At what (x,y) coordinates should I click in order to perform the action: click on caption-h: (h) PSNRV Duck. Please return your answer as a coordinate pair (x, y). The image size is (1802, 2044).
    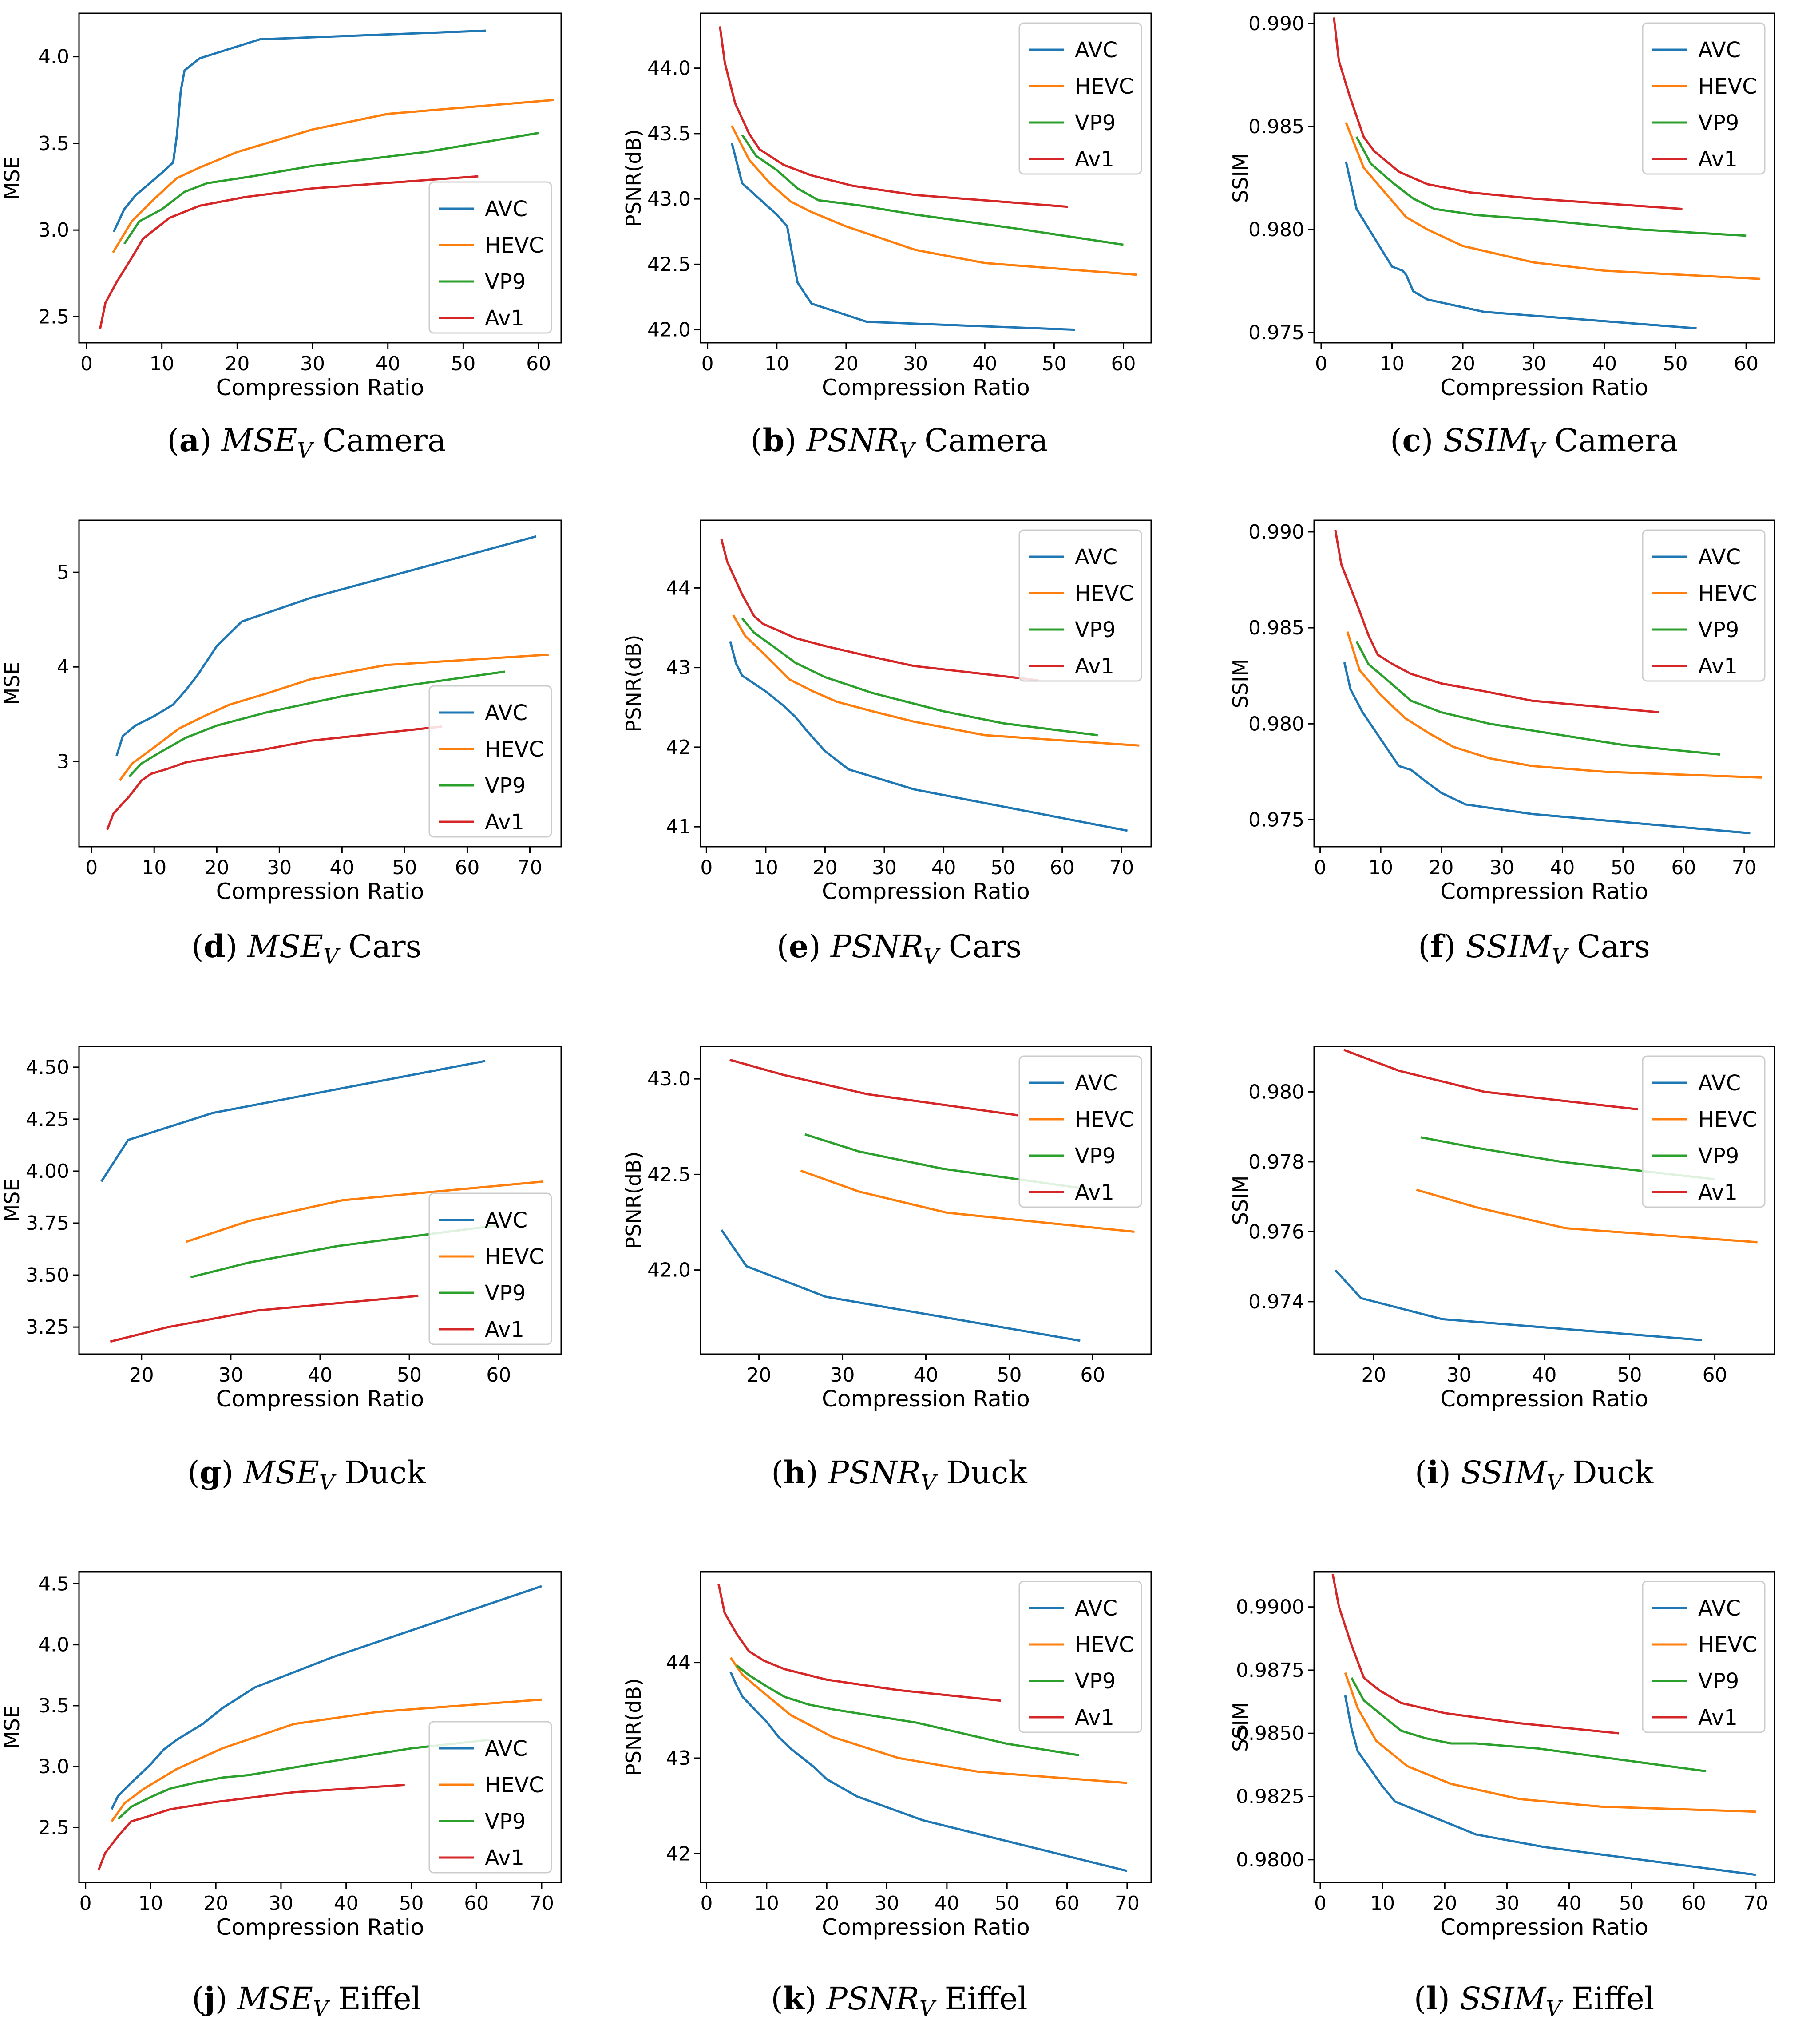
    Looking at the image, I should click on (899, 1474).